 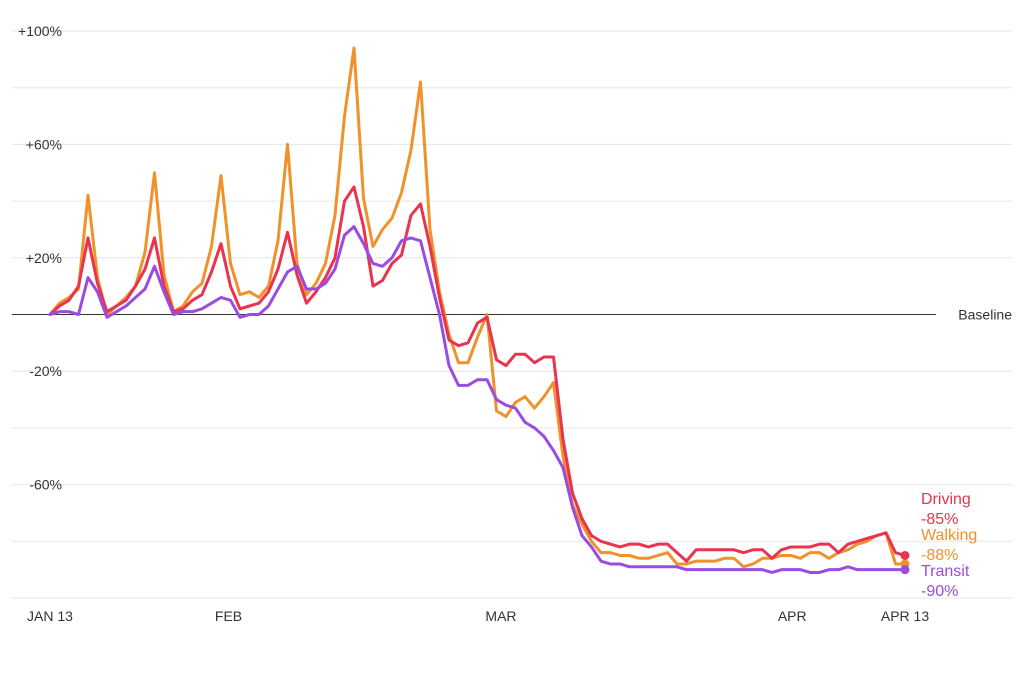 I want to click on end-label-name-transit: Transit, so click(x=945, y=571).